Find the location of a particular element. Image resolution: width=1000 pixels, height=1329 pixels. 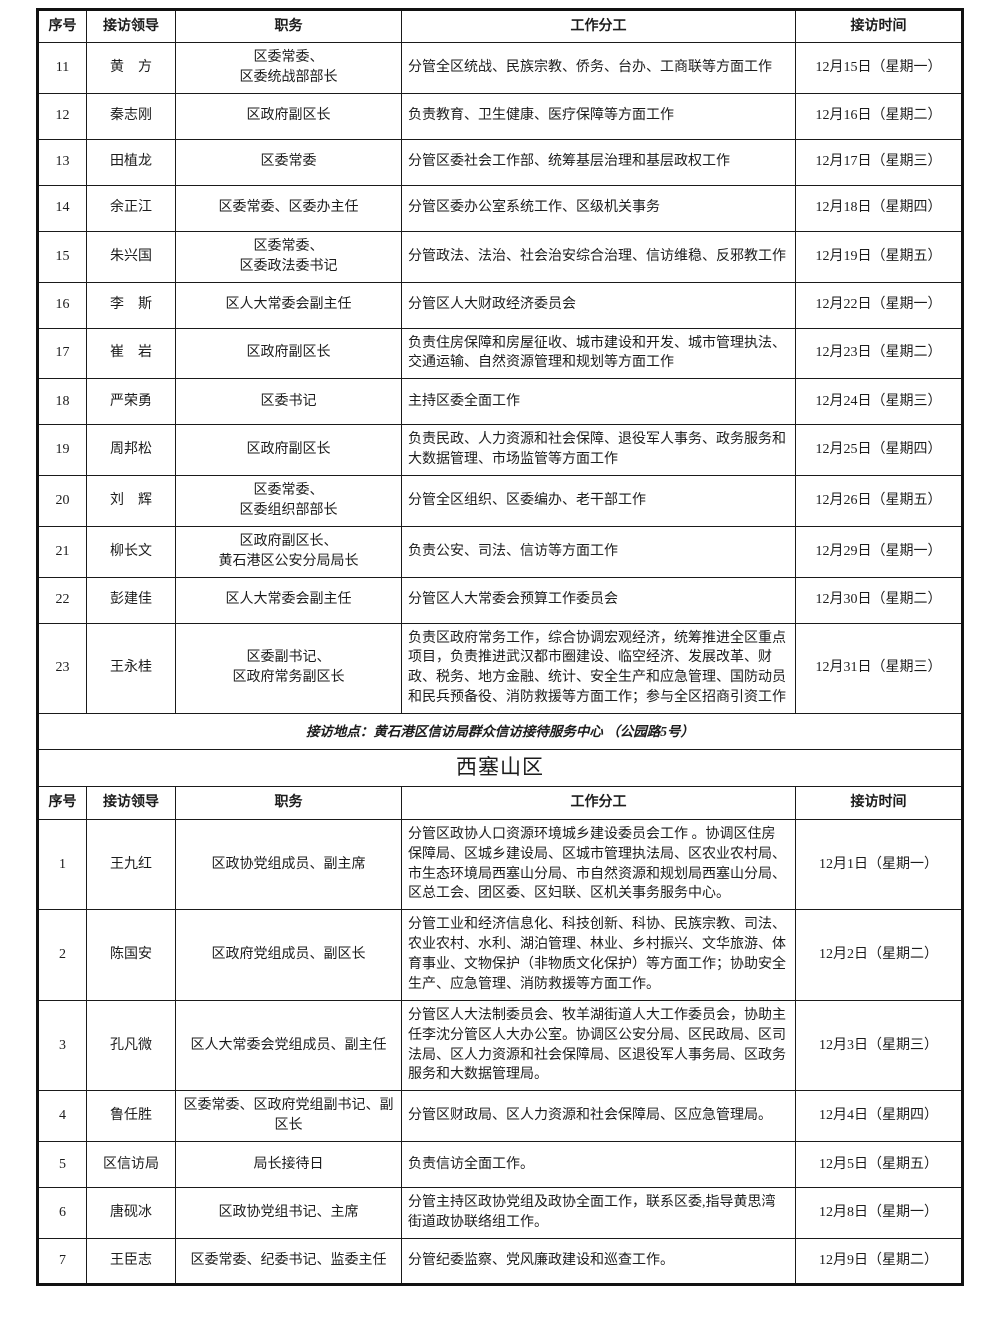

position-cell: 区委常委、 区委政法委书记 is located at coordinates (288, 256).